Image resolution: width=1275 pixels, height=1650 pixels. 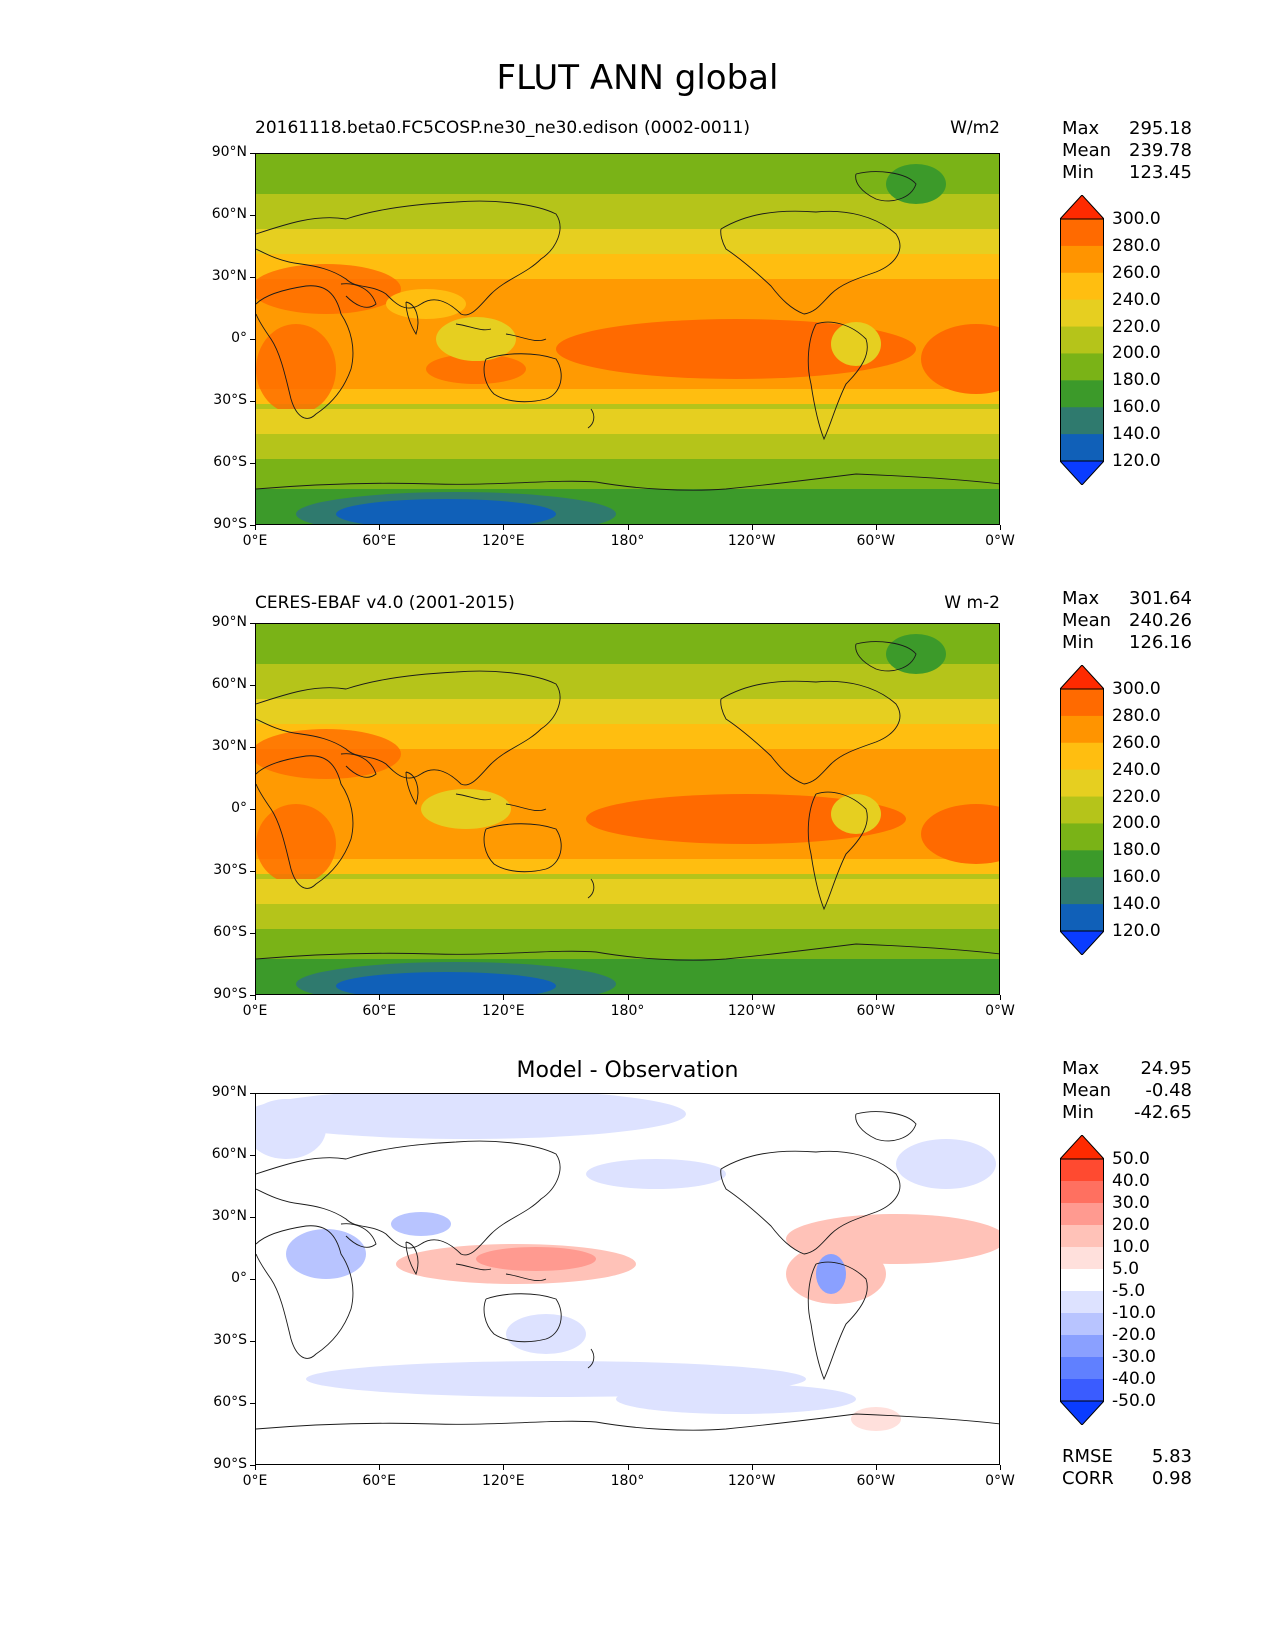 I want to click on colorbar-tick-label: 200.0, so click(x=1136, y=353).